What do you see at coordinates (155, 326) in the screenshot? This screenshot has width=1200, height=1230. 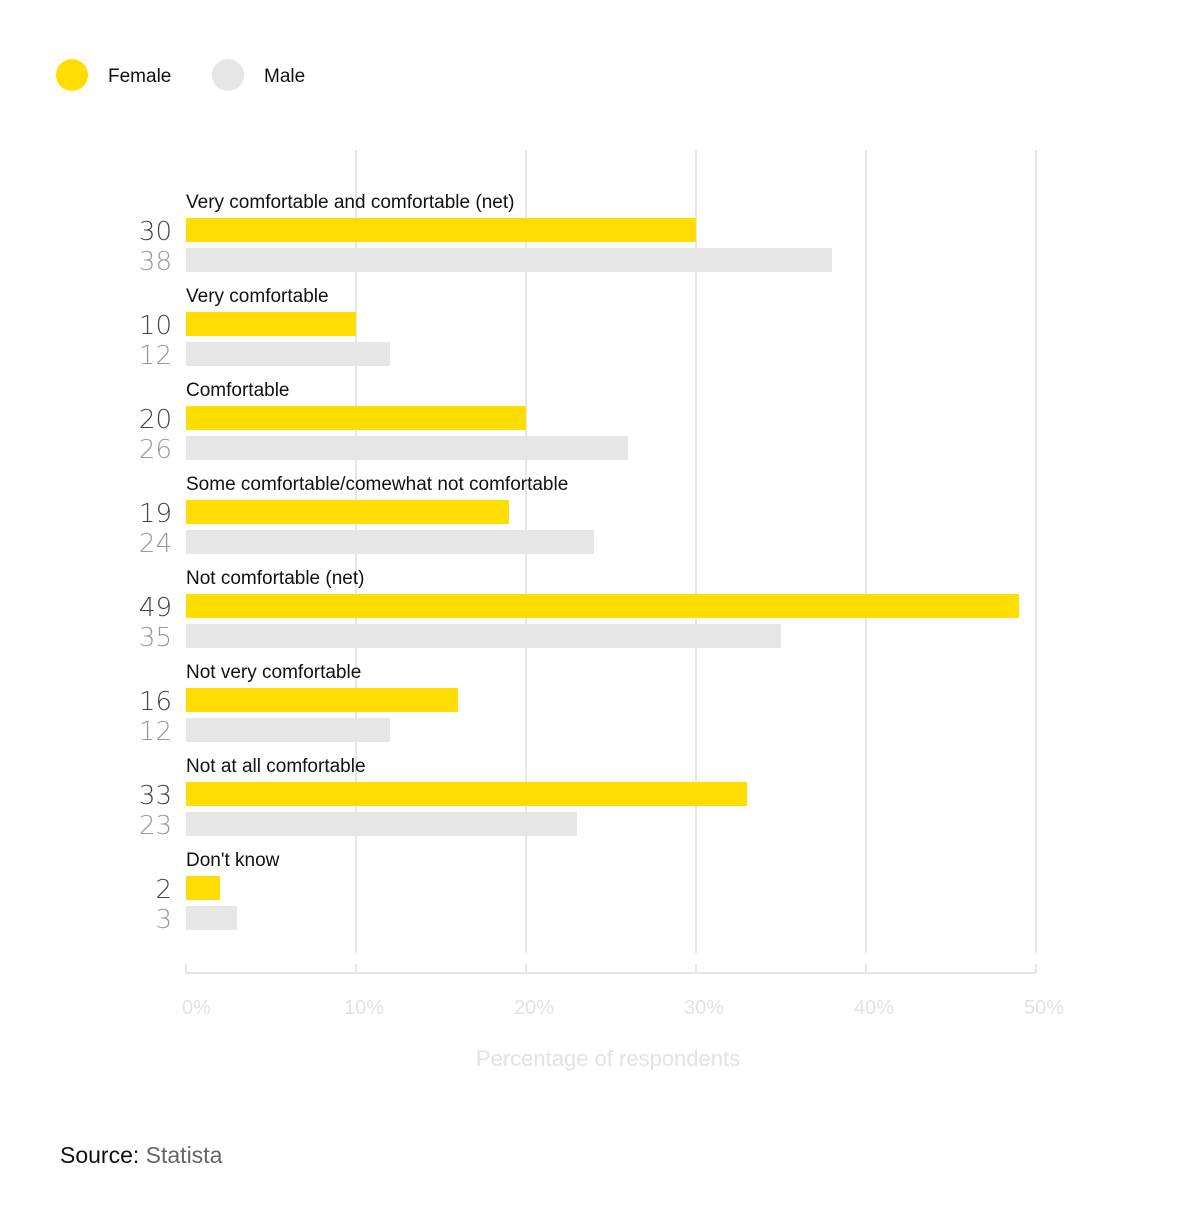 I see `value-label-female: 10` at bounding box center [155, 326].